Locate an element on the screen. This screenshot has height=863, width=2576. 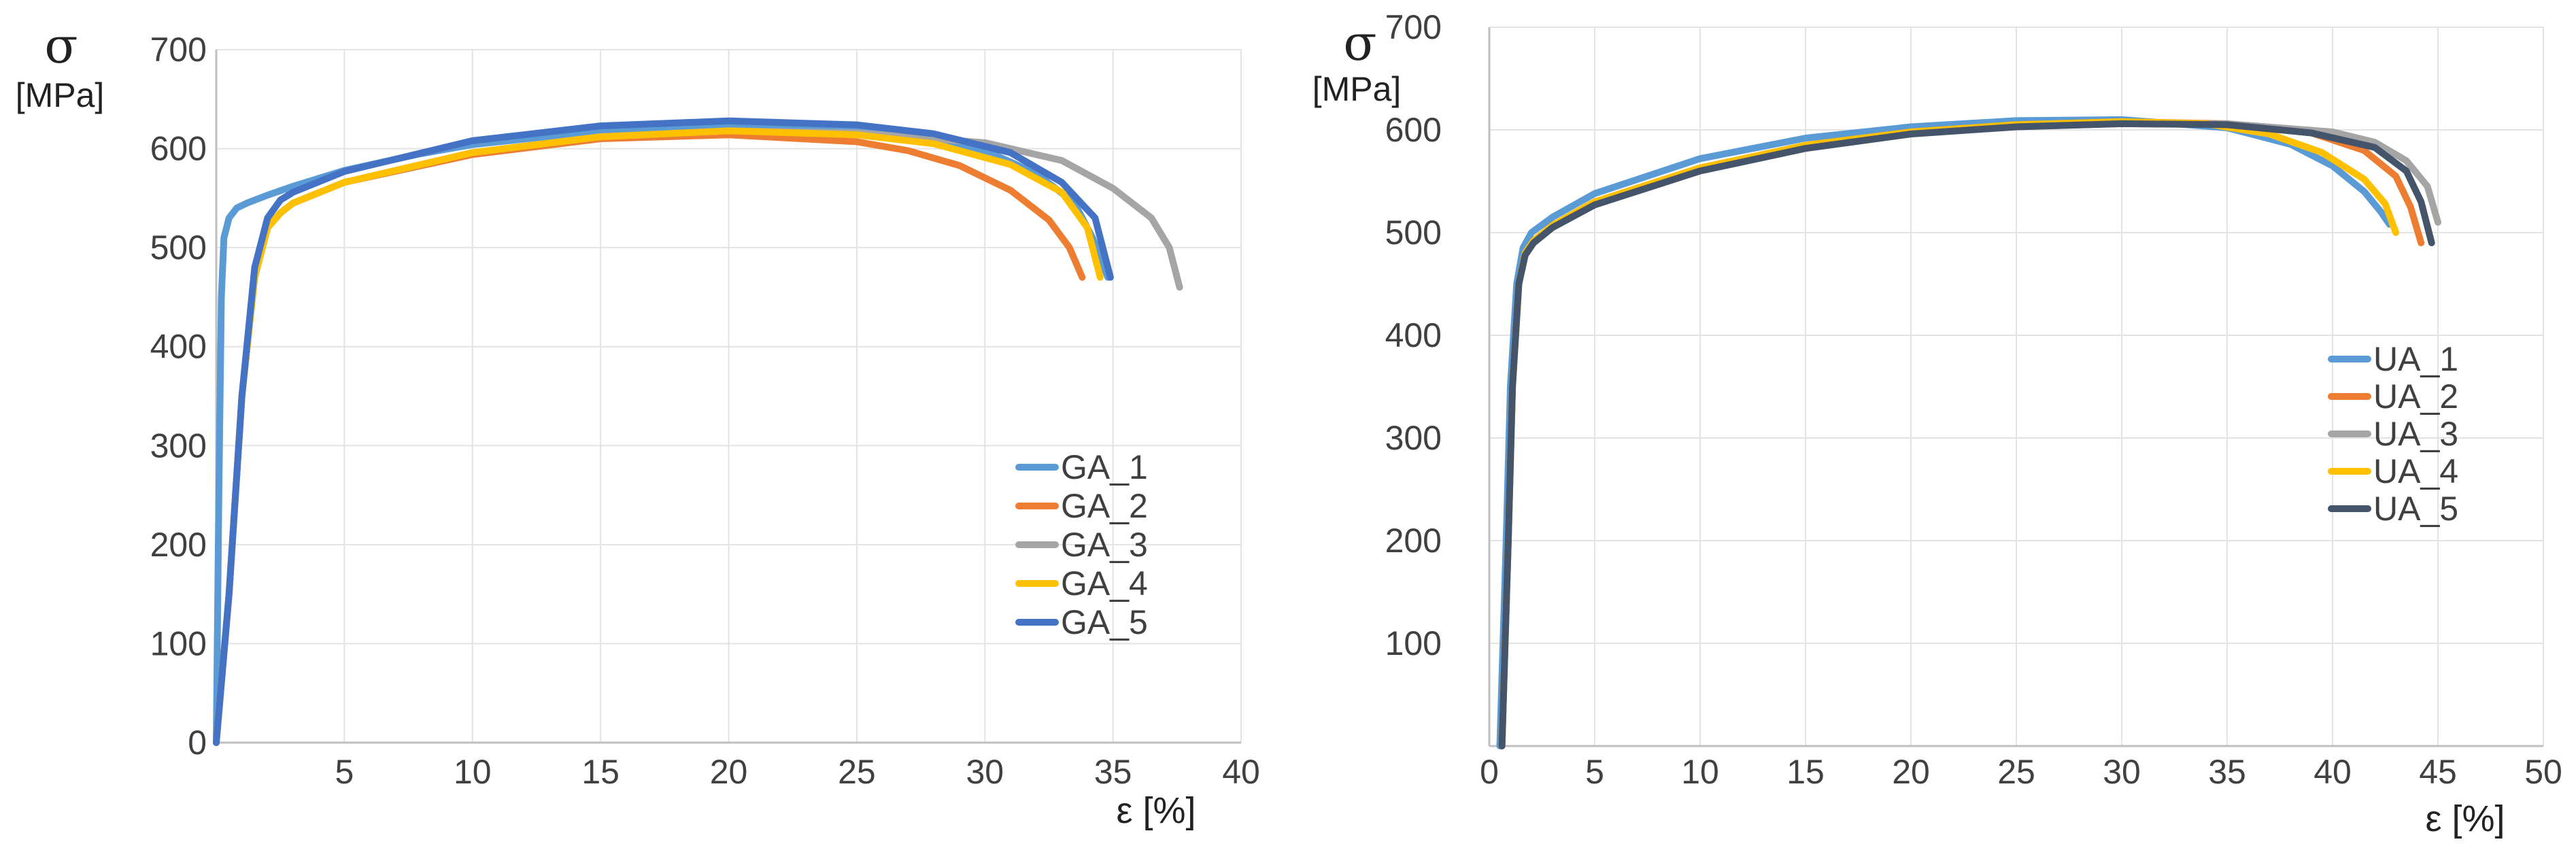
legend-ga: GA_1GA_2GA_3GA_4GA_5 is located at coordinates (1081, 544).